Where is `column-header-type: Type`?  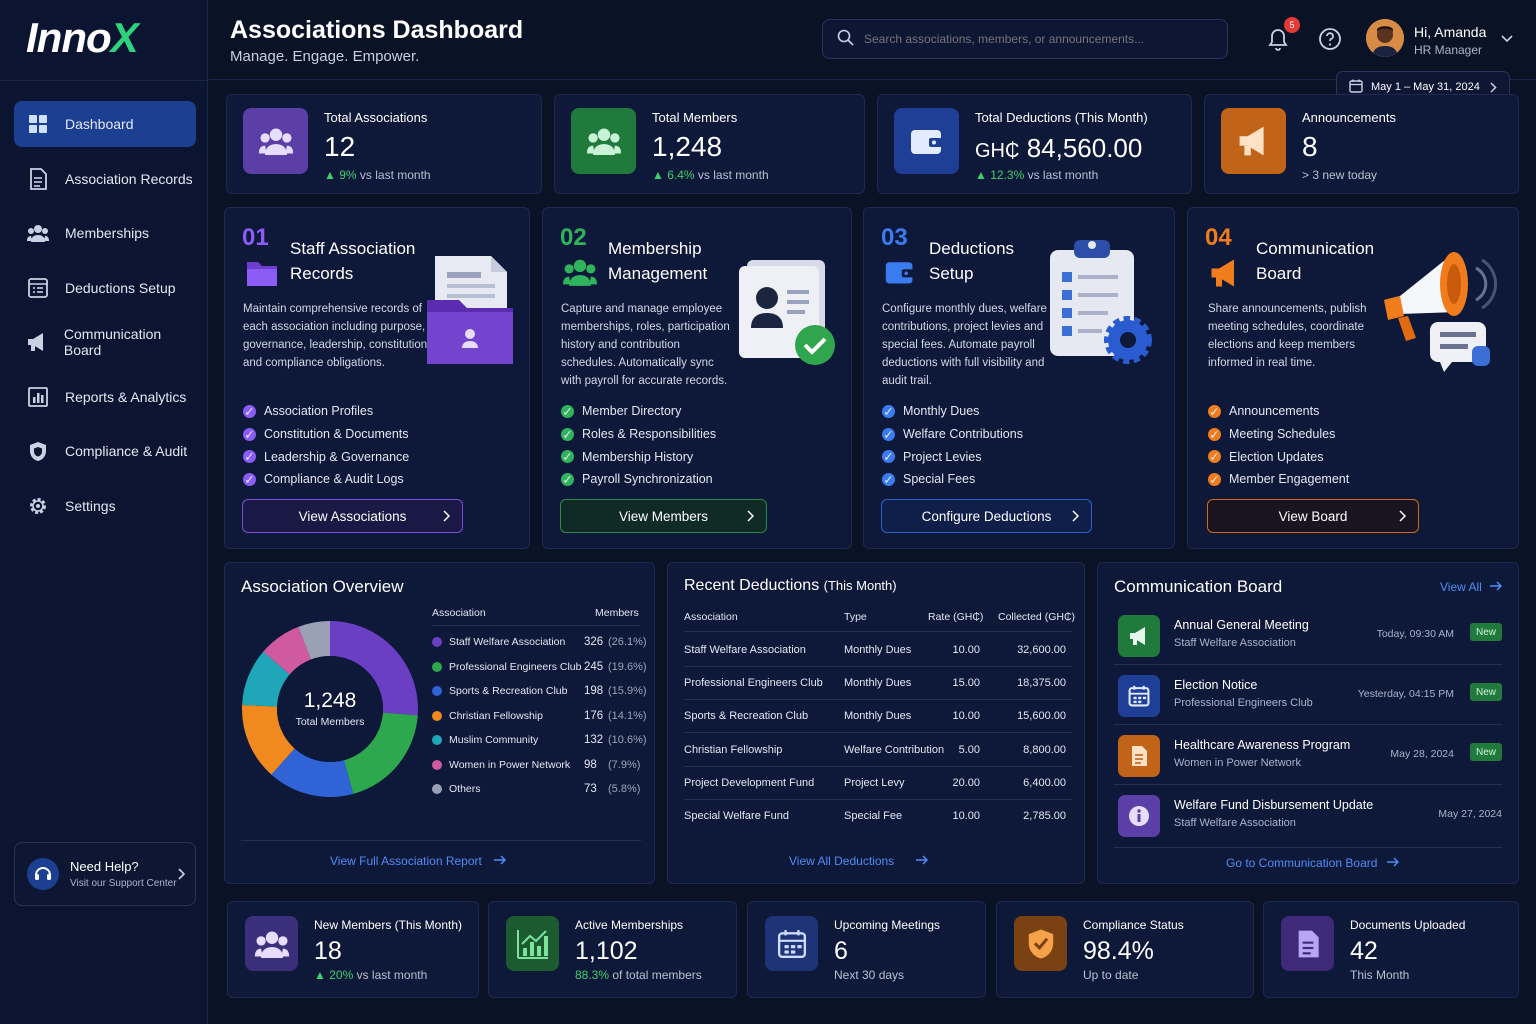
column-header-type: Type is located at coordinates (855, 617).